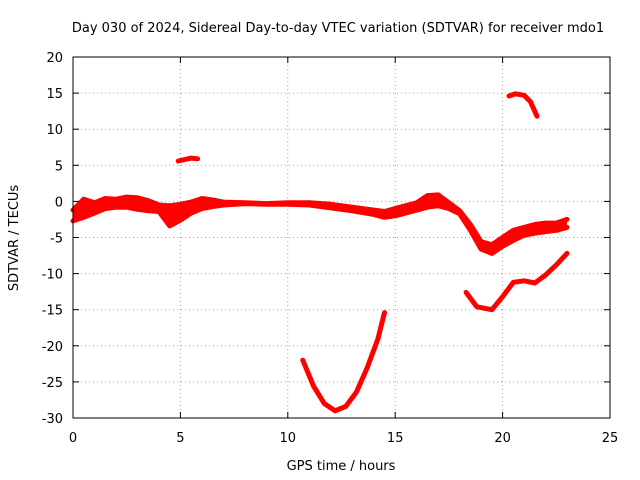  What do you see at coordinates (54, 130) in the screenshot?
I see `y-tick-label: 10` at bounding box center [54, 130].